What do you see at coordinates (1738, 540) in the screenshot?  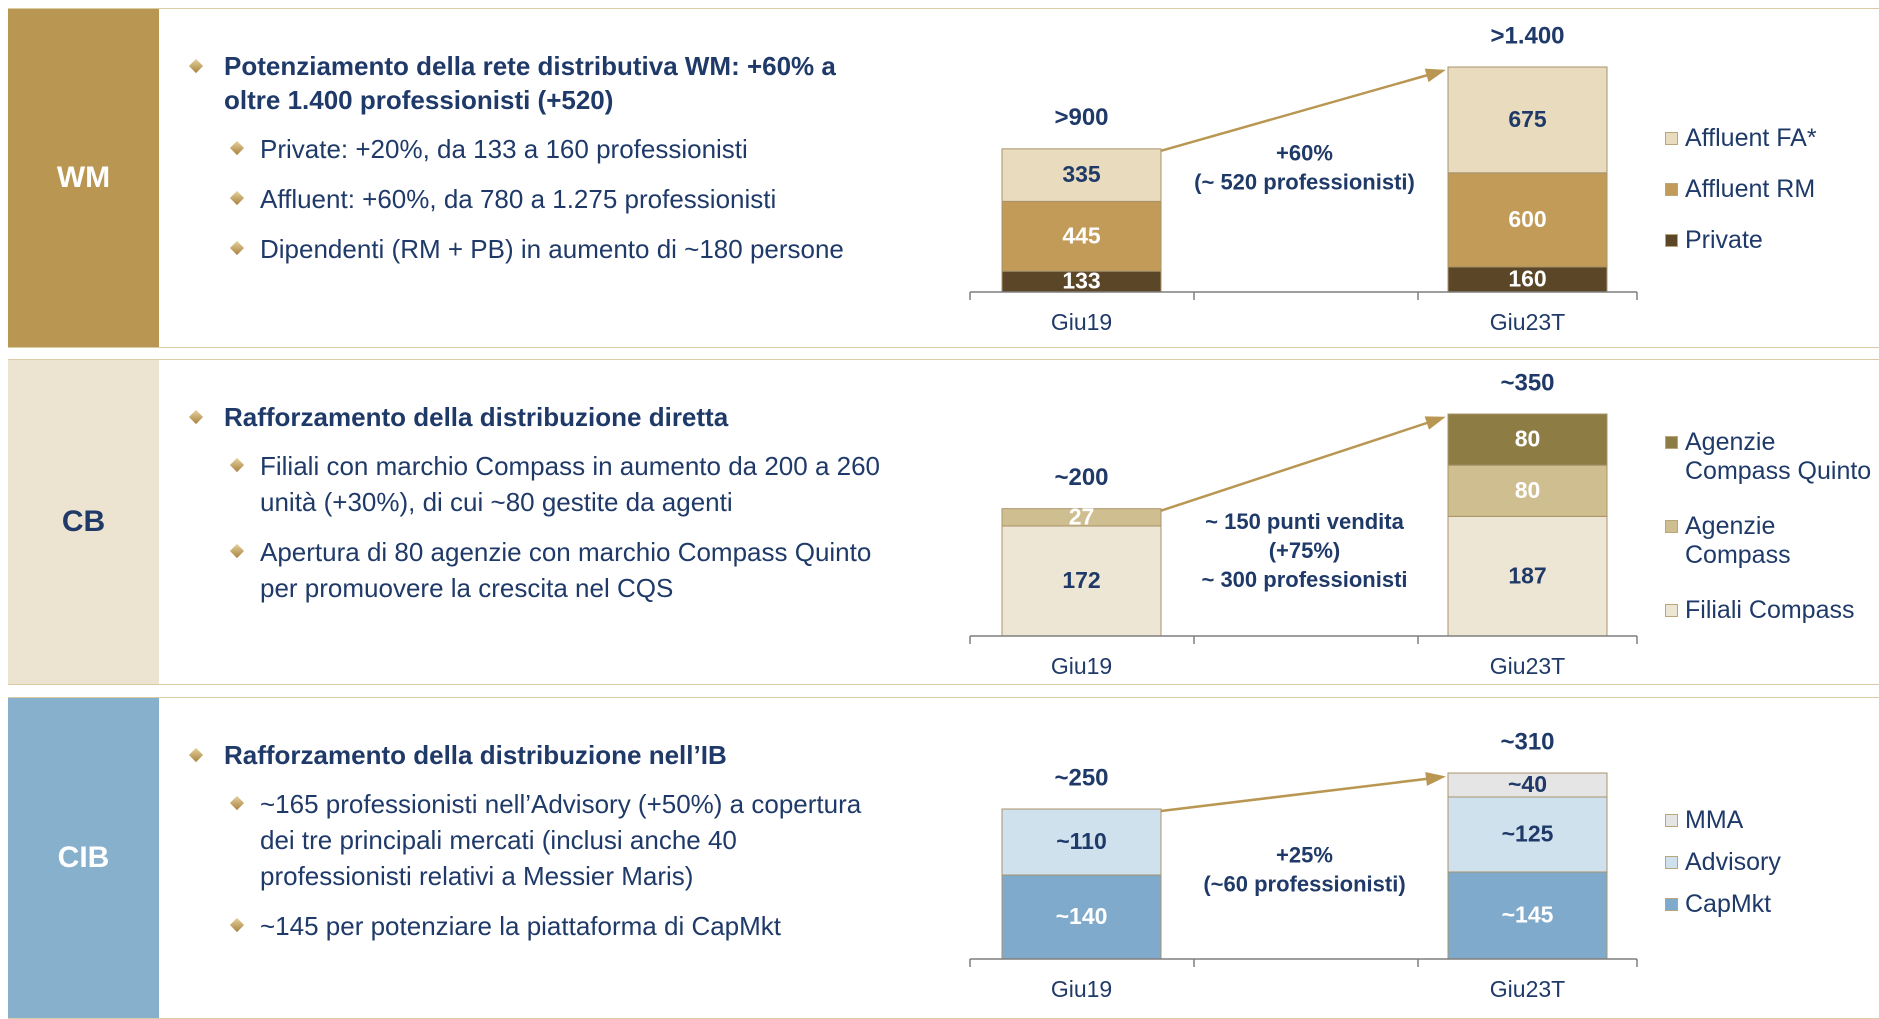 I see `legend-label: Agenzie Compass` at bounding box center [1738, 540].